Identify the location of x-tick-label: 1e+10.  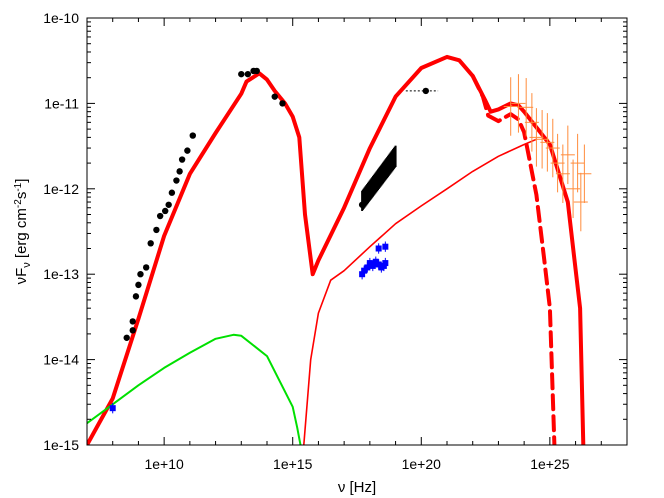
(164, 464).